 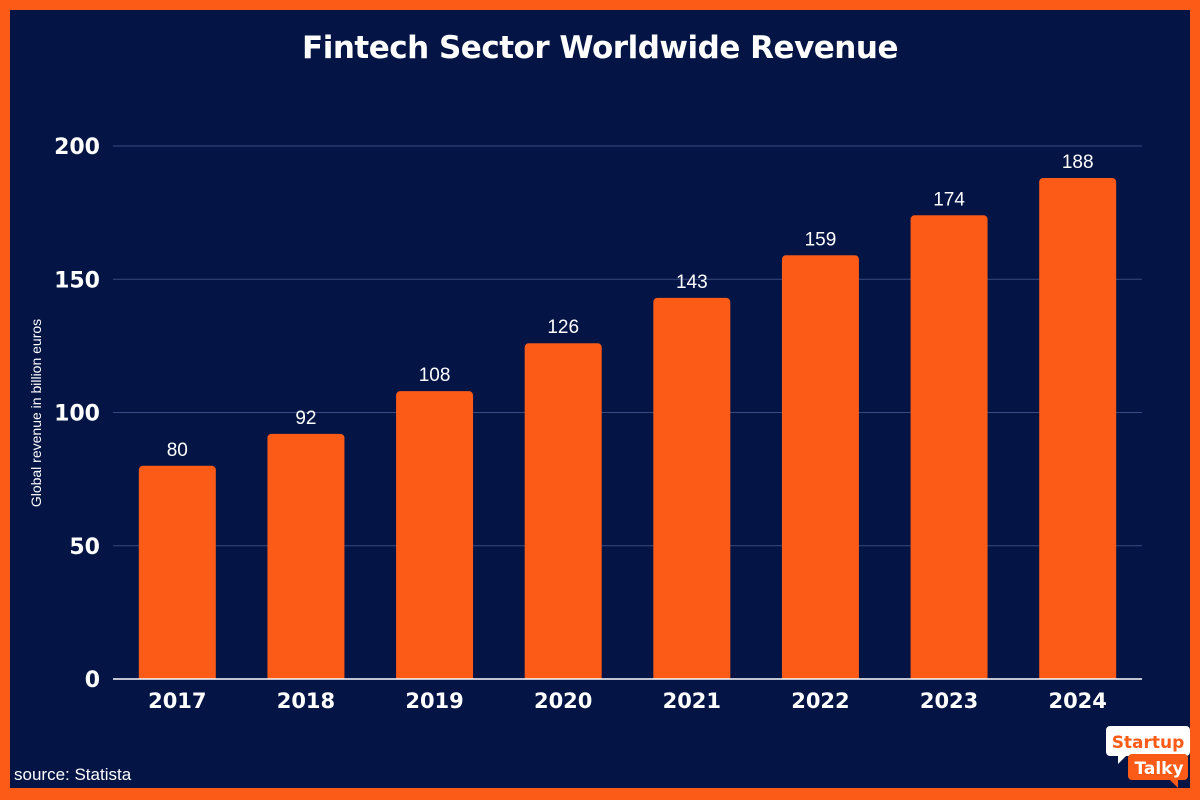 I want to click on y-tick-label: 100, so click(x=77, y=414).